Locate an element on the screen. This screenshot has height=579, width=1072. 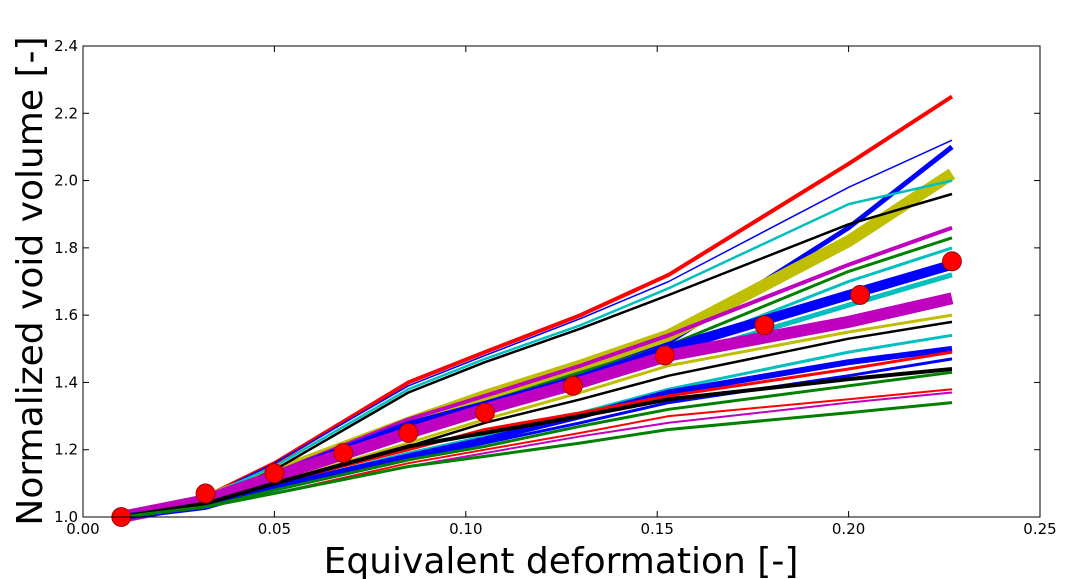
y-tick-label: 1.4 is located at coordinates (66, 382).